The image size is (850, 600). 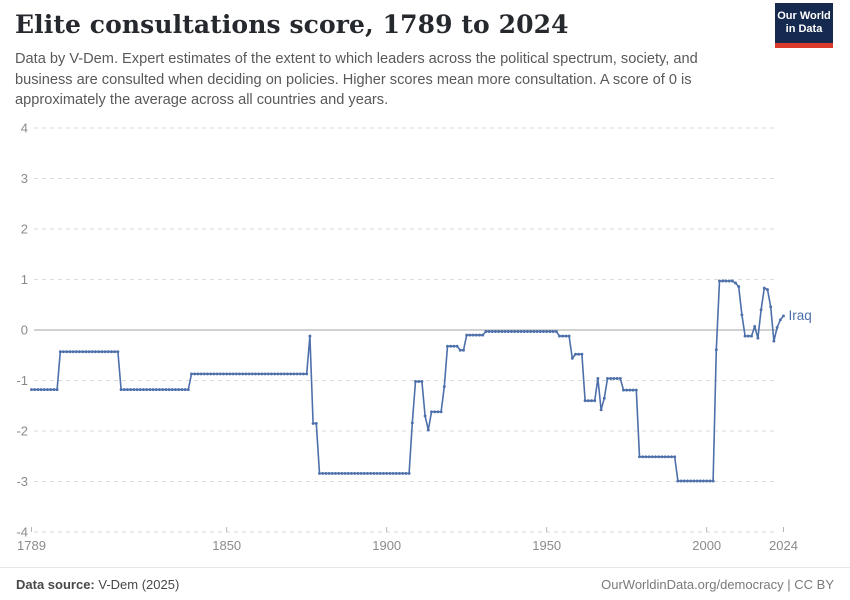 I want to click on page-title: Elite consultations score, 1789 to 2024, so click(x=292, y=24).